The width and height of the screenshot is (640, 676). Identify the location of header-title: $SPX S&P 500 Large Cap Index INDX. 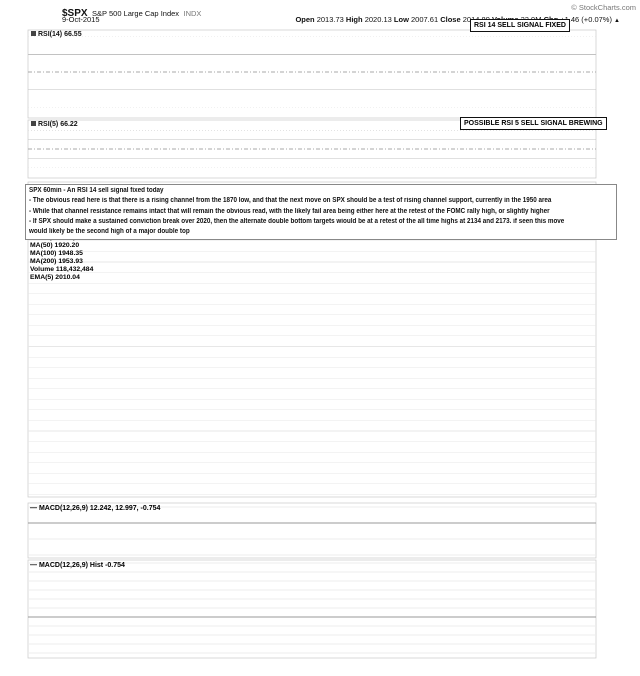
(131, 12).